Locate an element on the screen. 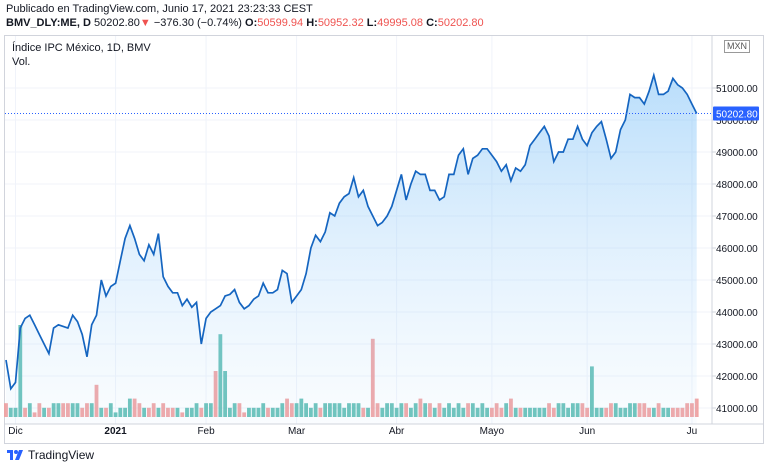  x-tick-label: Ju is located at coordinates (692, 431).